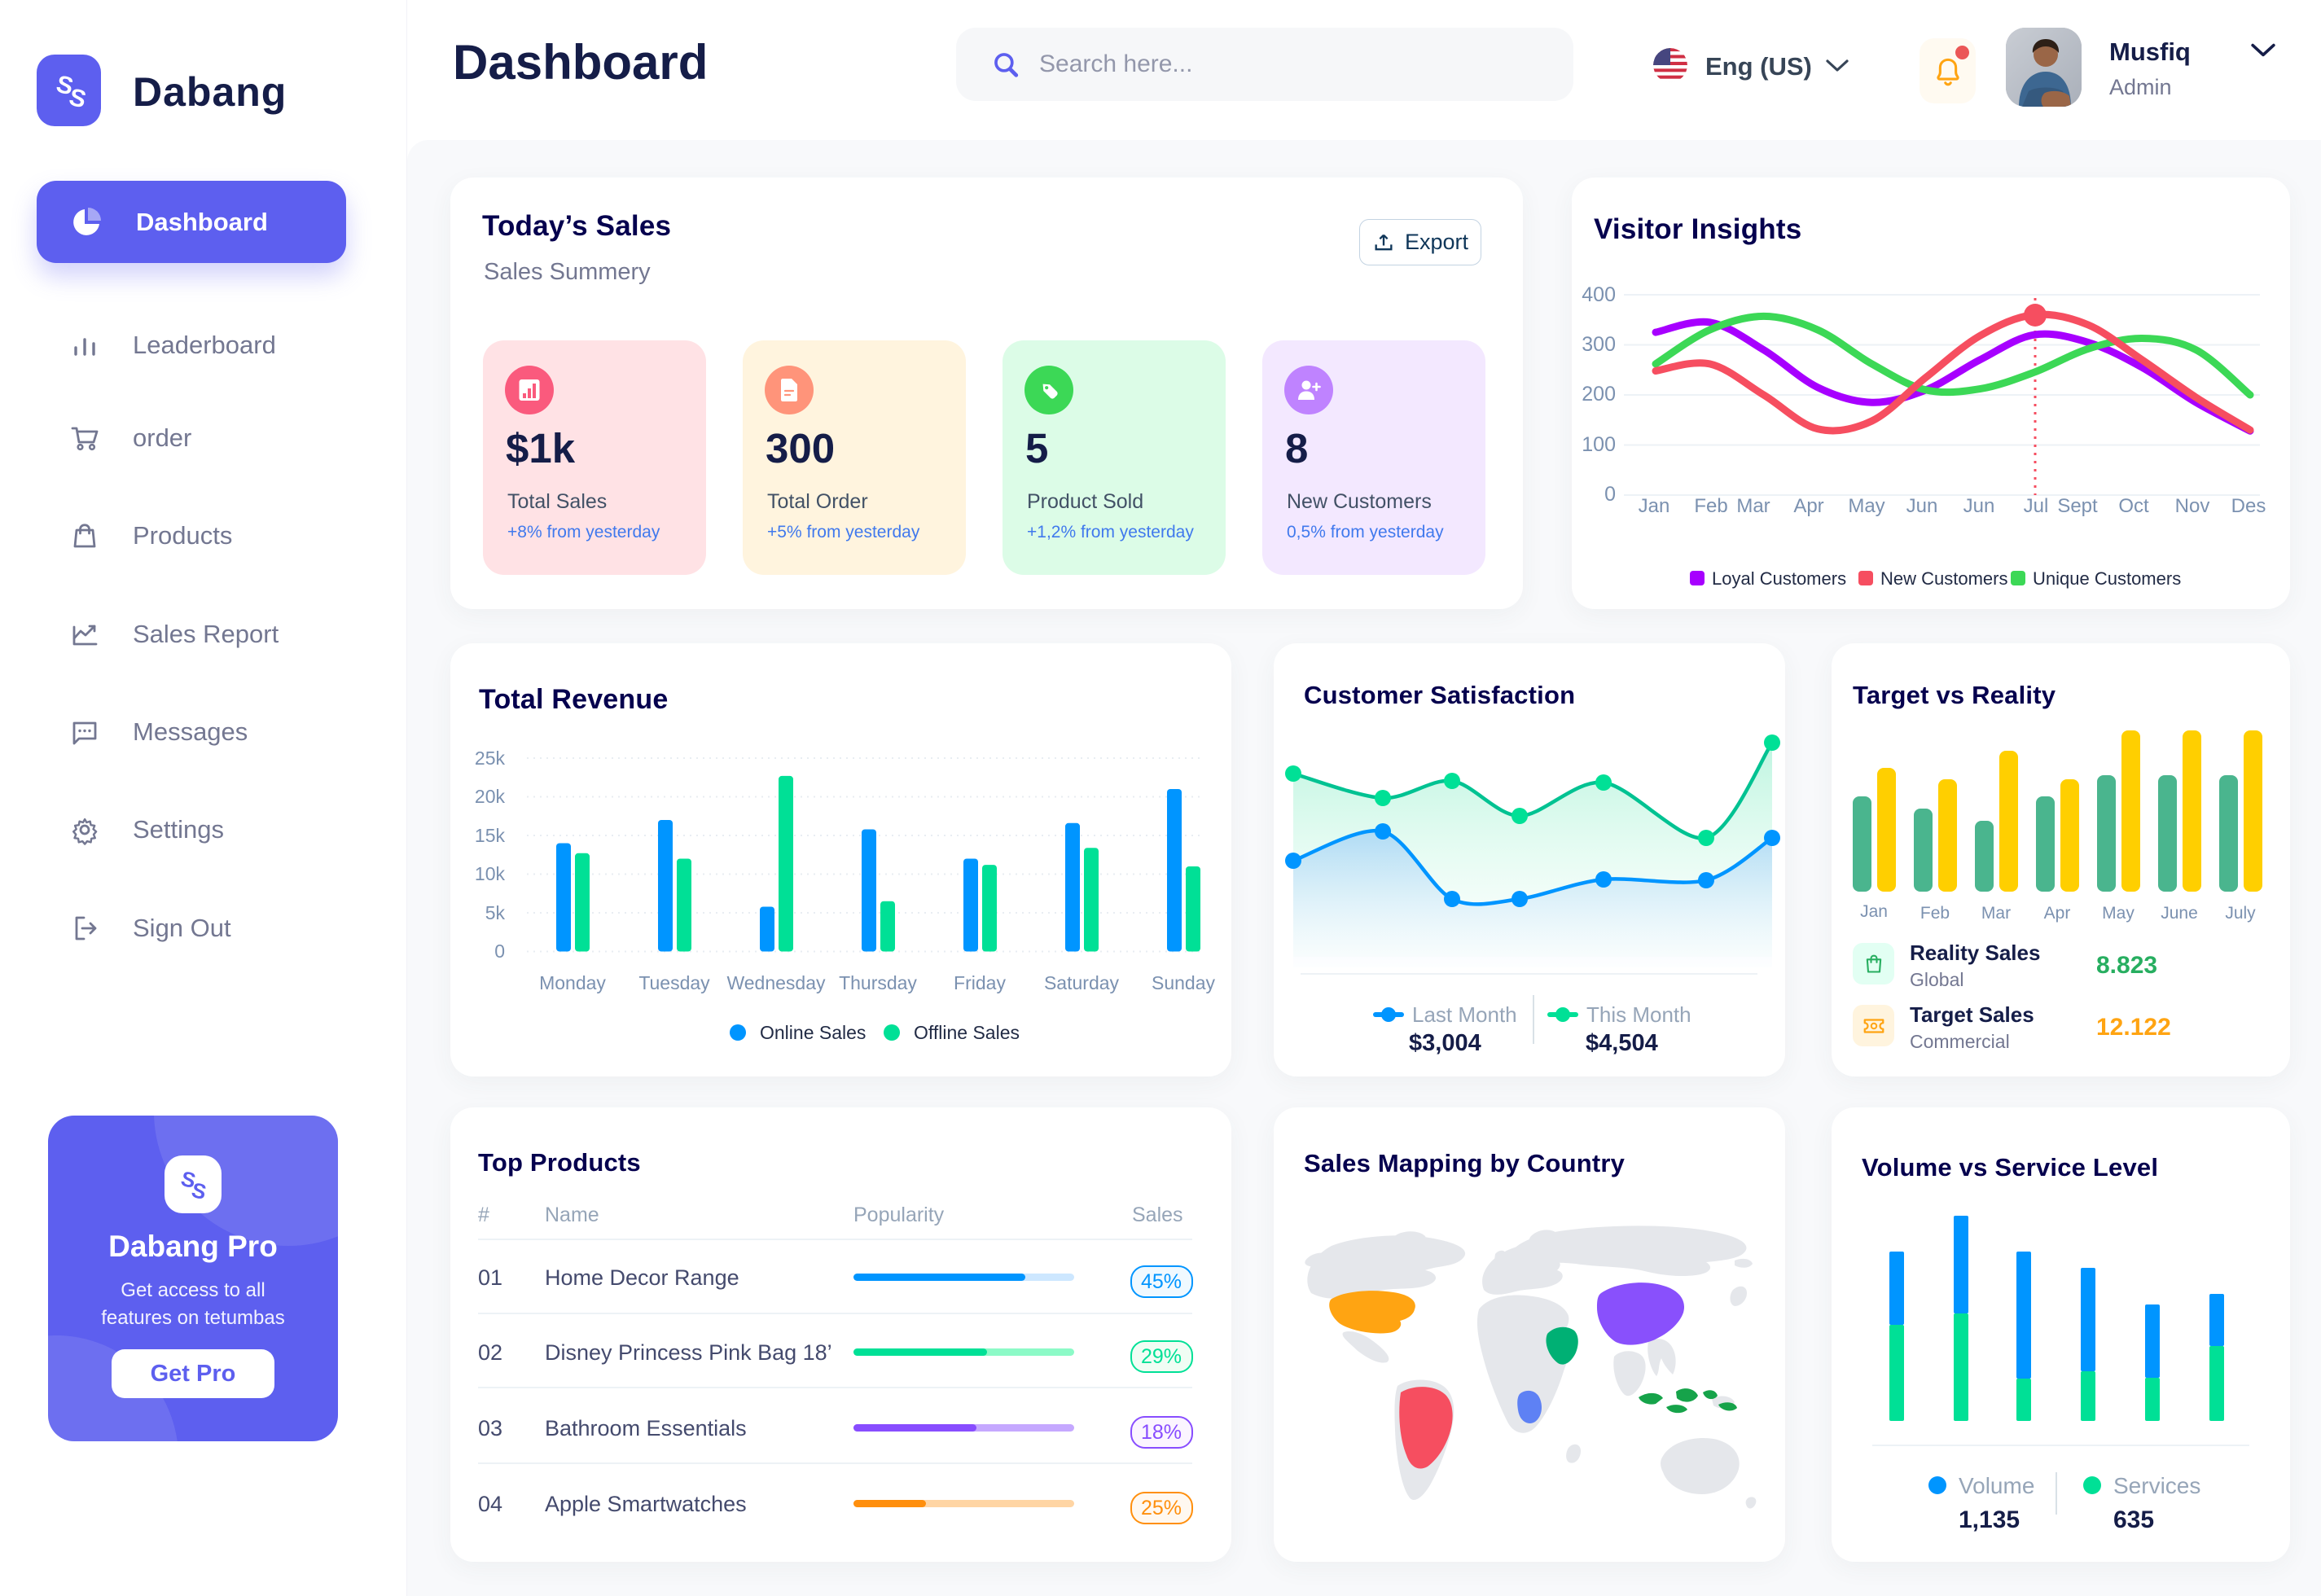 The image size is (2321, 1596). What do you see at coordinates (2156, 1485) in the screenshot?
I see `svg-text: Services` at bounding box center [2156, 1485].